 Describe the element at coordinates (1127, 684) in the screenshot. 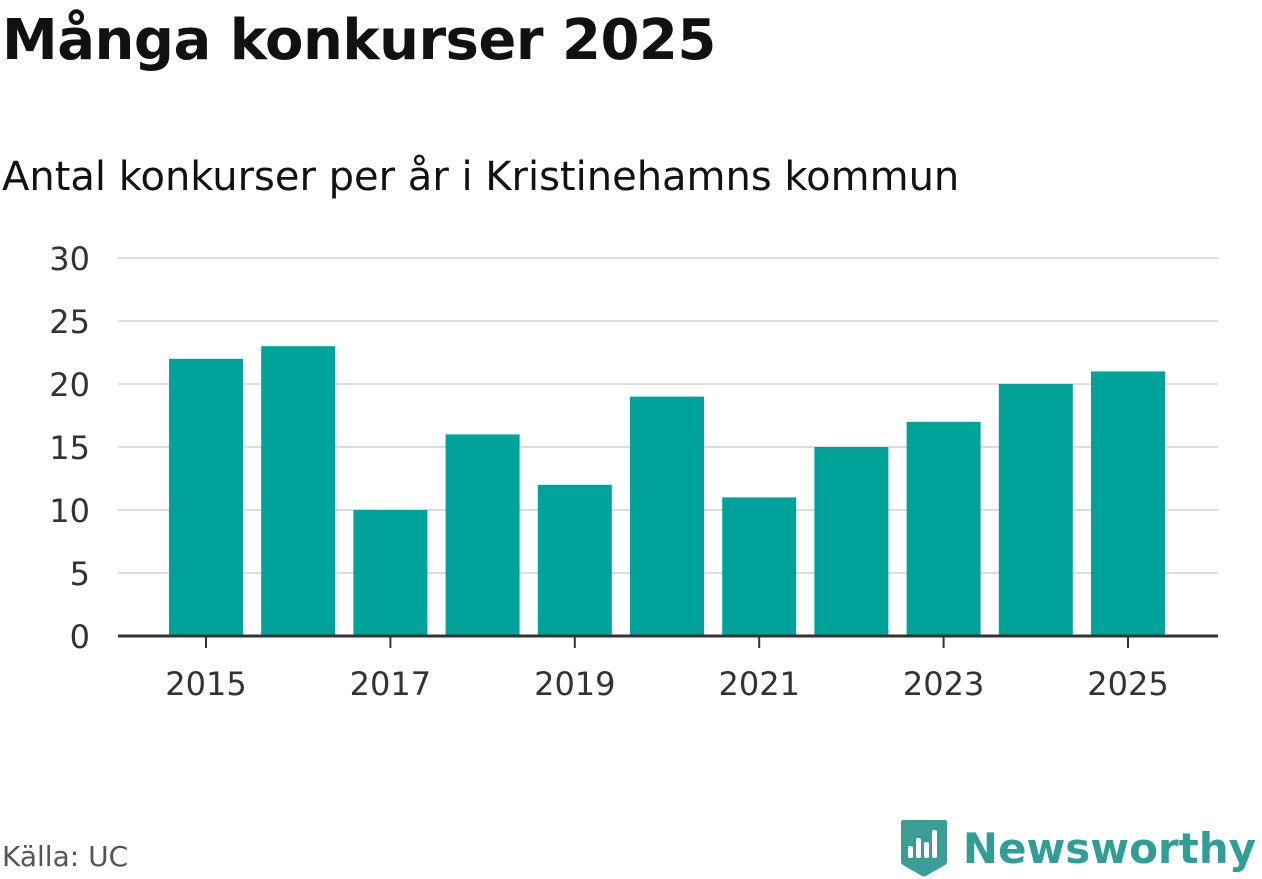

I see `x-tick-label-2025: 2025` at that location.